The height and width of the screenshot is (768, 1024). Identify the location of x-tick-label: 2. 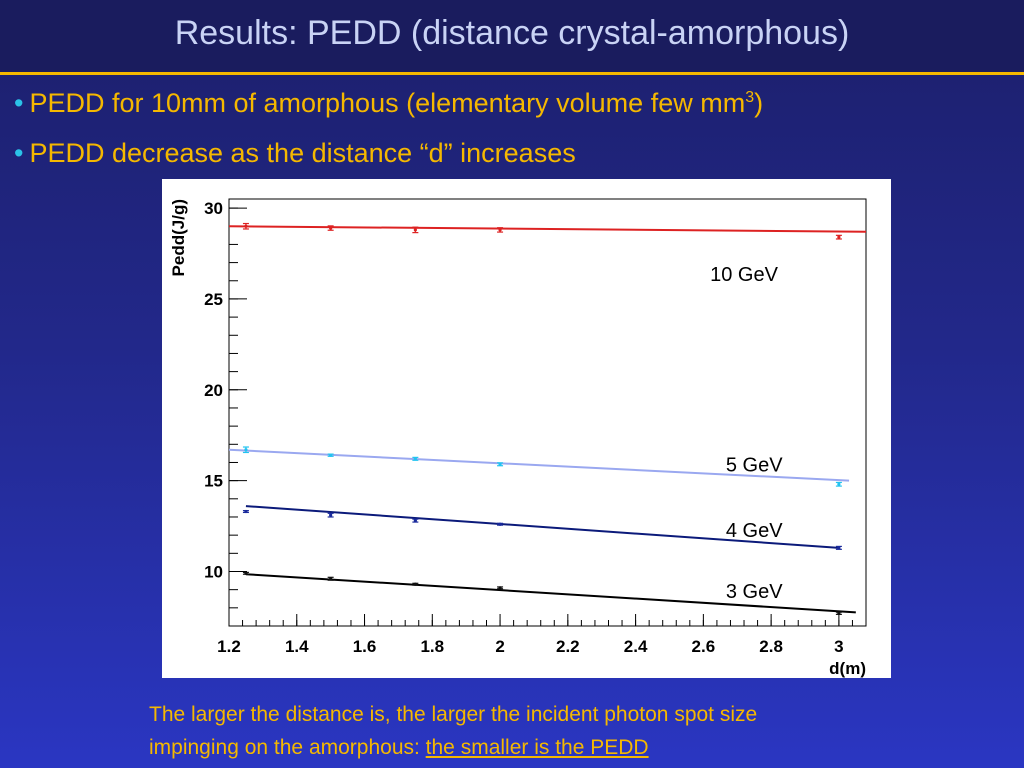
(499, 646).